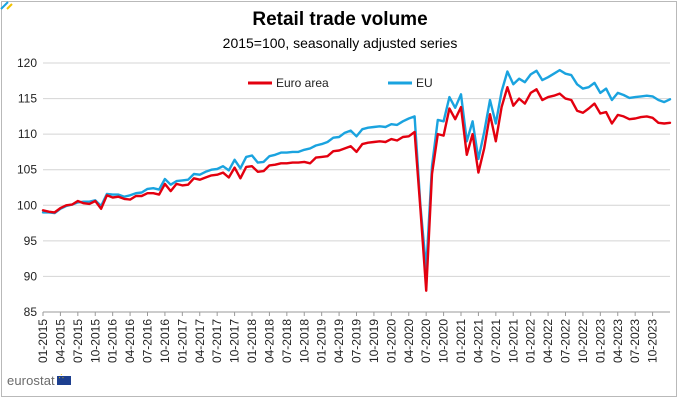 This screenshot has width=680, height=400. What do you see at coordinates (31, 241) in the screenshot?
I see `y-tick-label: 95` at bounding box center [31, 241].